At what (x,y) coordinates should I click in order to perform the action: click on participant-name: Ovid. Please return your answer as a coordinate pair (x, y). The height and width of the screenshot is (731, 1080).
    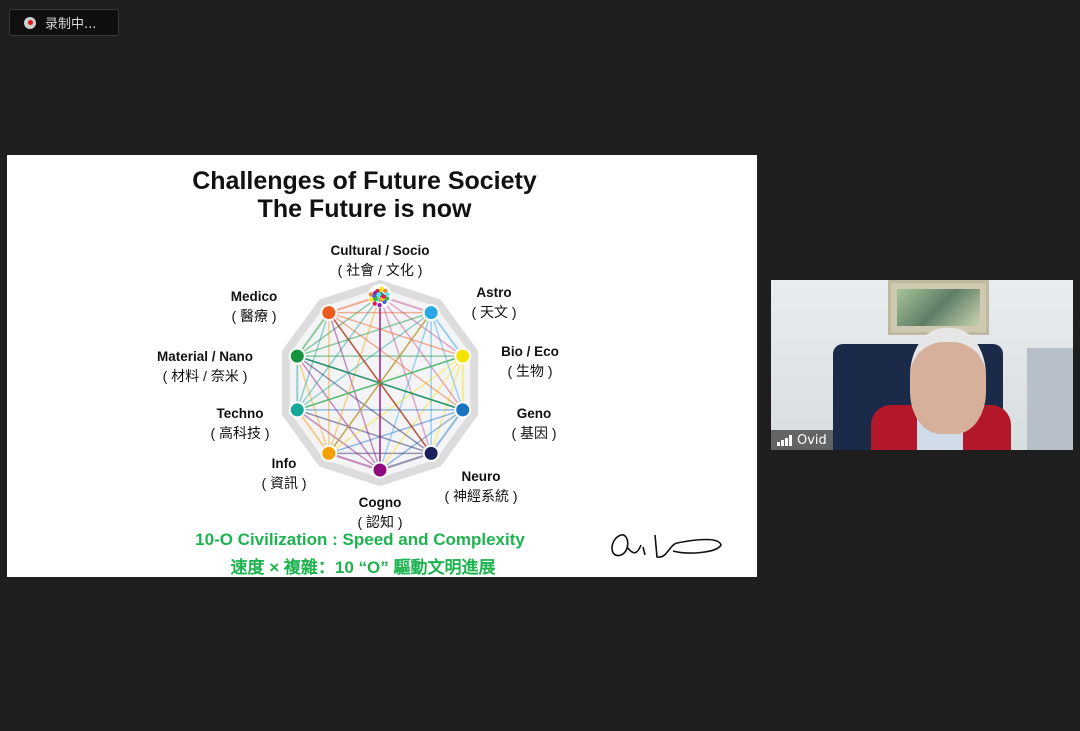
    Looking at the image, I should click on (812, 440).